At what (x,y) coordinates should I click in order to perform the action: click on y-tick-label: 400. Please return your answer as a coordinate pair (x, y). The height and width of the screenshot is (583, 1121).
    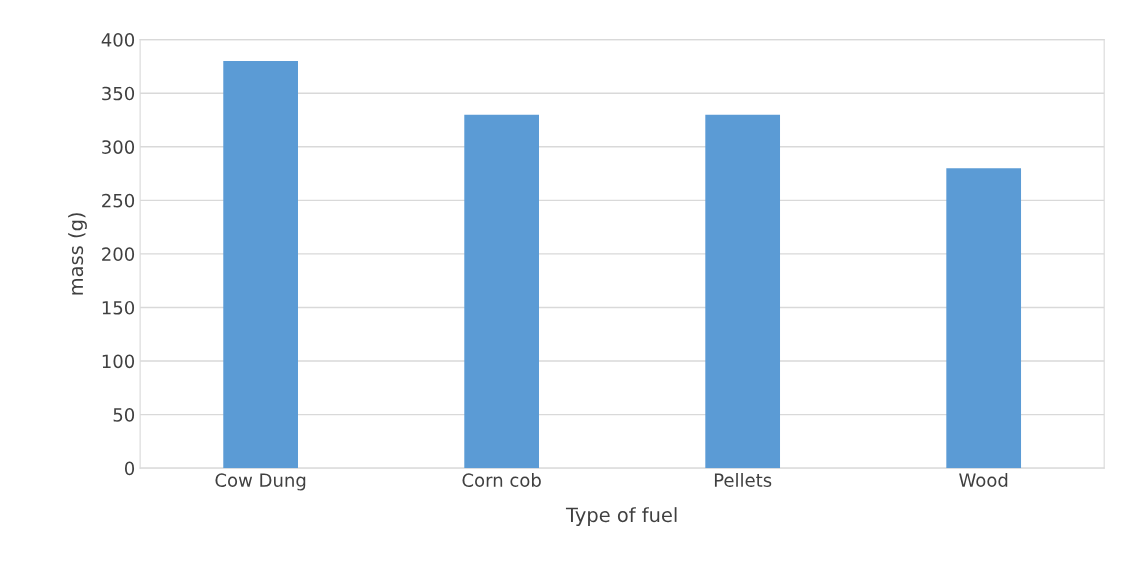
    Looking at the image, I should click on (118, 40).